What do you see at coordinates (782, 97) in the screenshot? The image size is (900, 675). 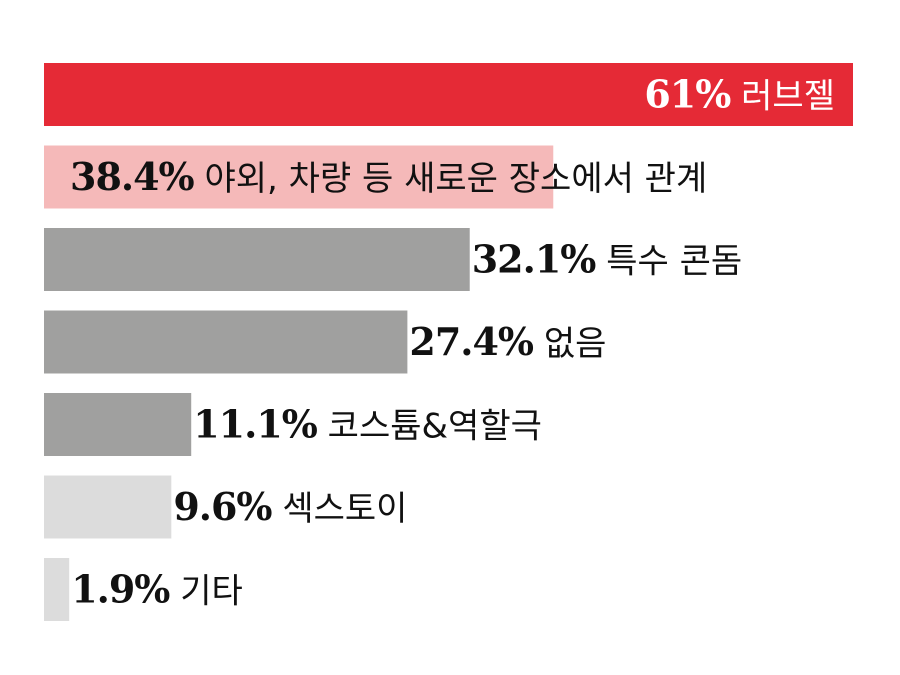 I see `category-label: 러브젤` at bounding box center [782, 97].